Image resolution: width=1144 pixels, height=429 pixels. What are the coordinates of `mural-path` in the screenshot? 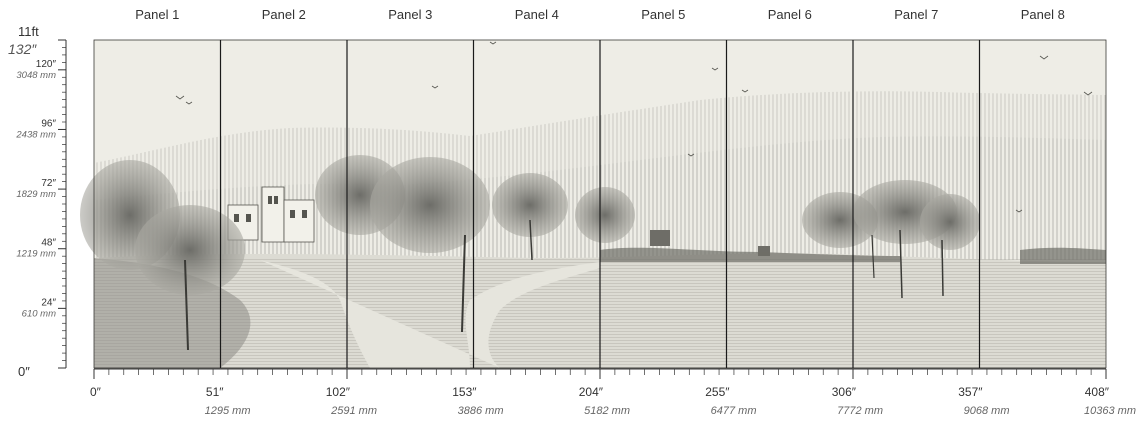 It's located at (430, 314).